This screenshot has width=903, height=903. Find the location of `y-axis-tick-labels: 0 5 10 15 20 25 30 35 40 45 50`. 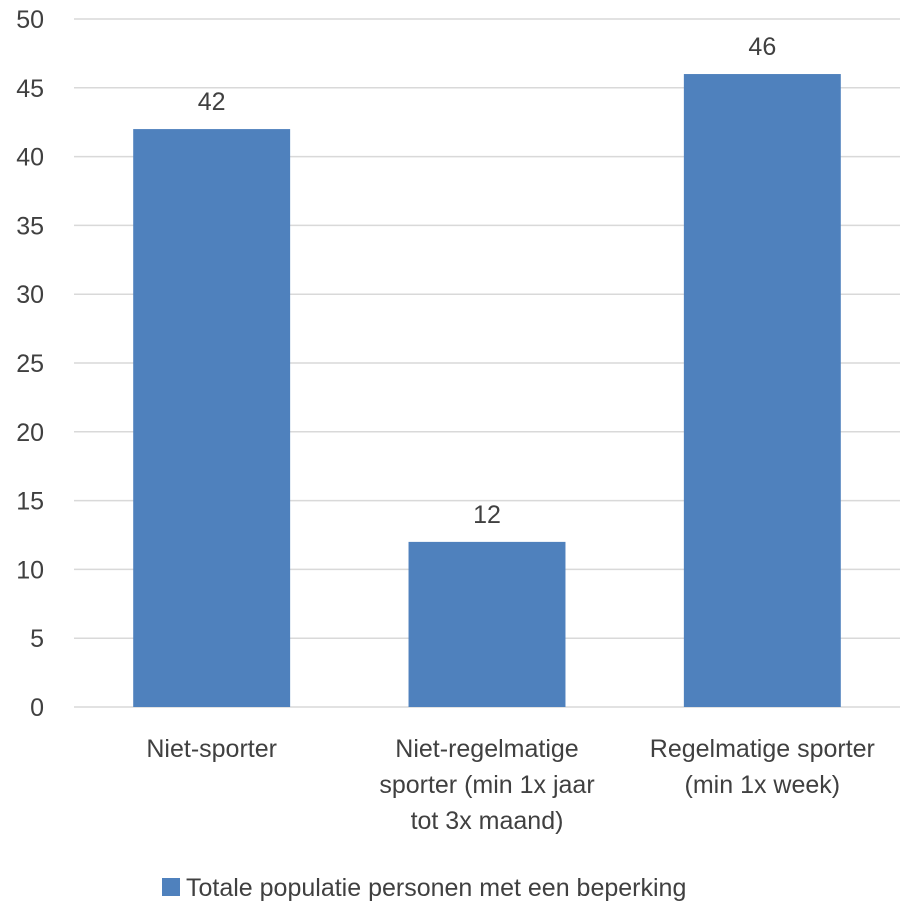

y-axis-tick-labels: 0 5 10 15 20 25 30 35 40 45 50 is located at coordinates (30, 364).